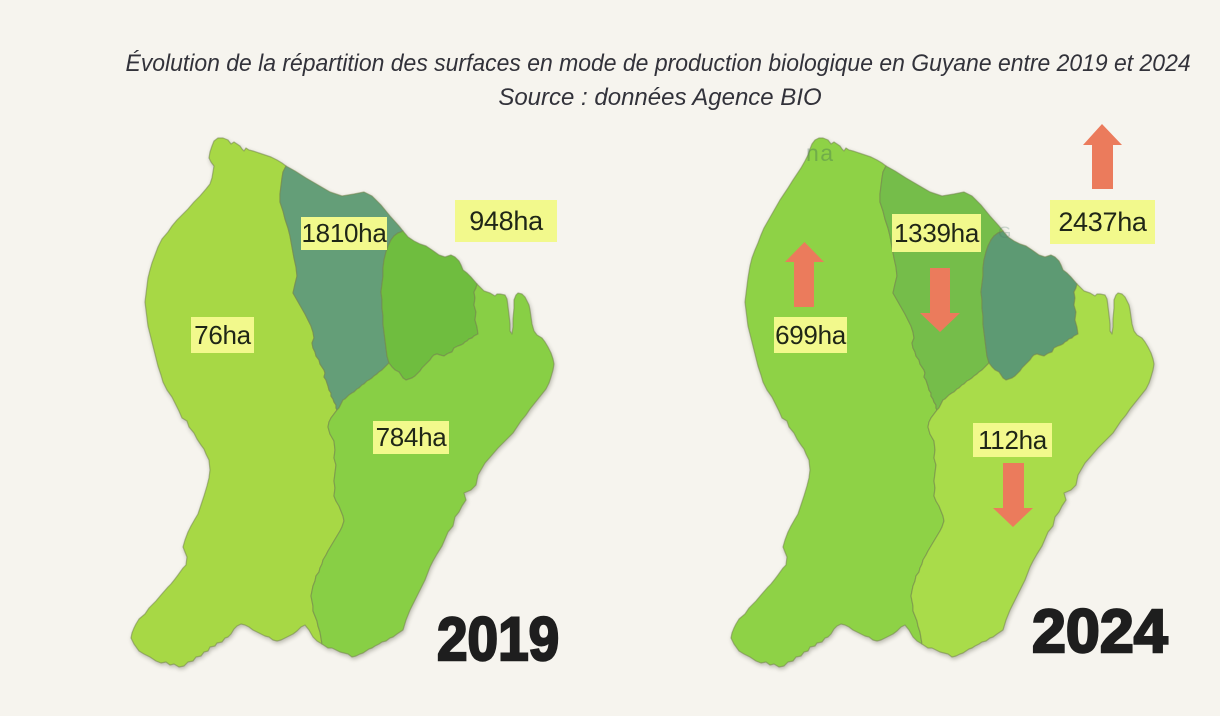  Describe the element at coordinates (820, 153) in the screenshot. I see `svg-text: na` at that location.